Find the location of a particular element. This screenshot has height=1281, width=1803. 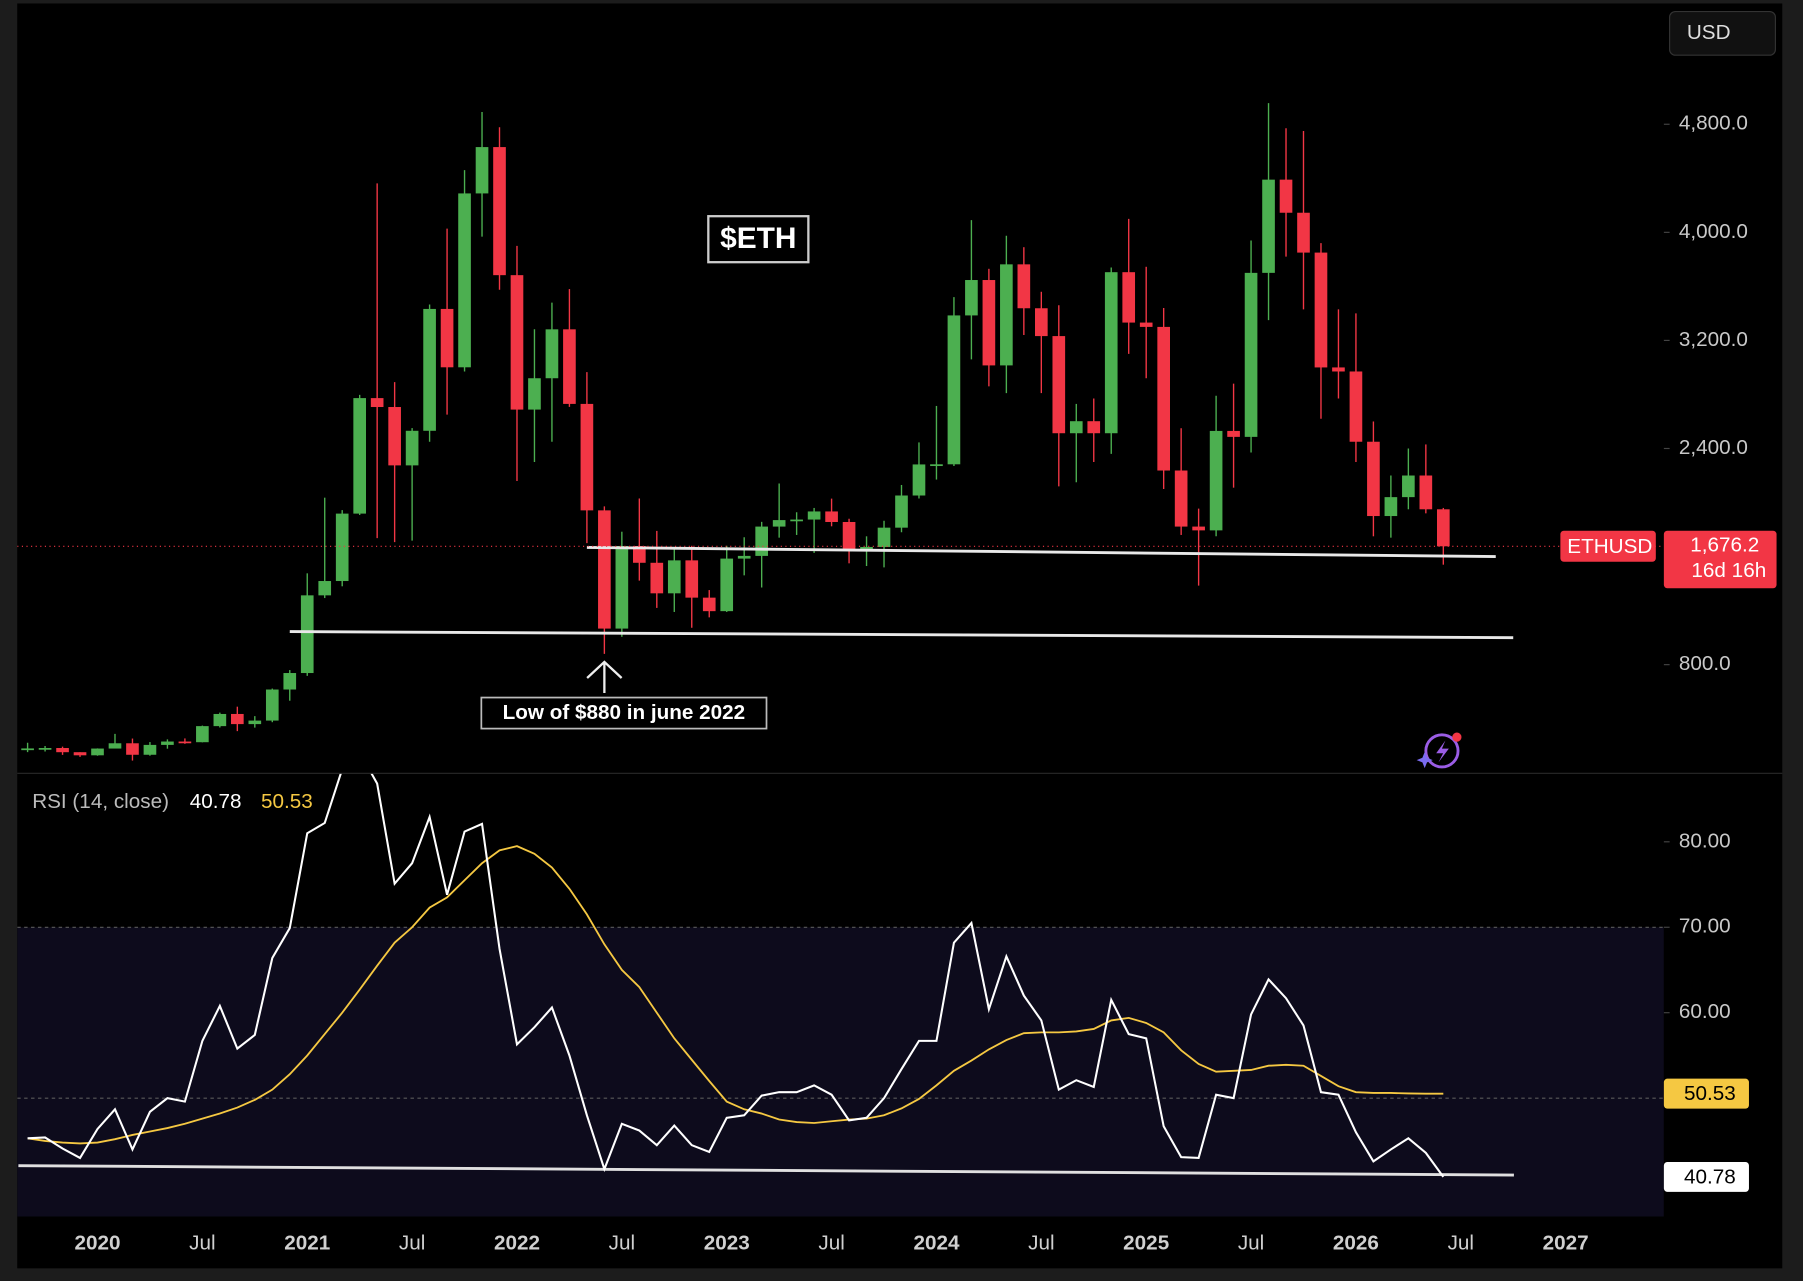

y-tick-label: 60.00 is located at coordinates (1705, 1011).